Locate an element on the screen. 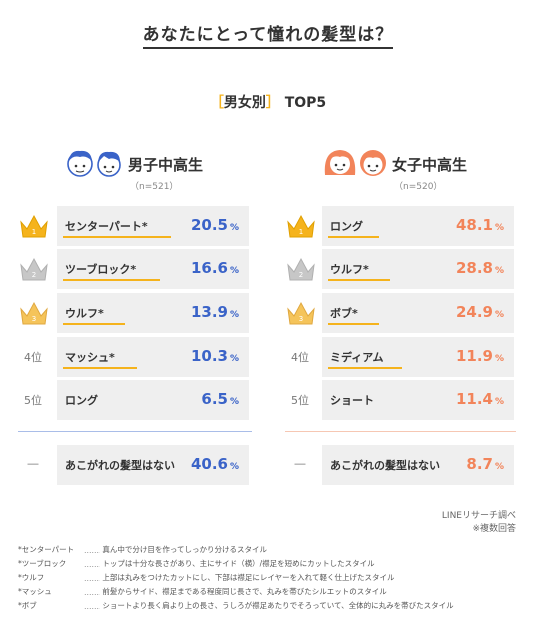  percentage-value: 48.1% is located at coordinates (480, 225).